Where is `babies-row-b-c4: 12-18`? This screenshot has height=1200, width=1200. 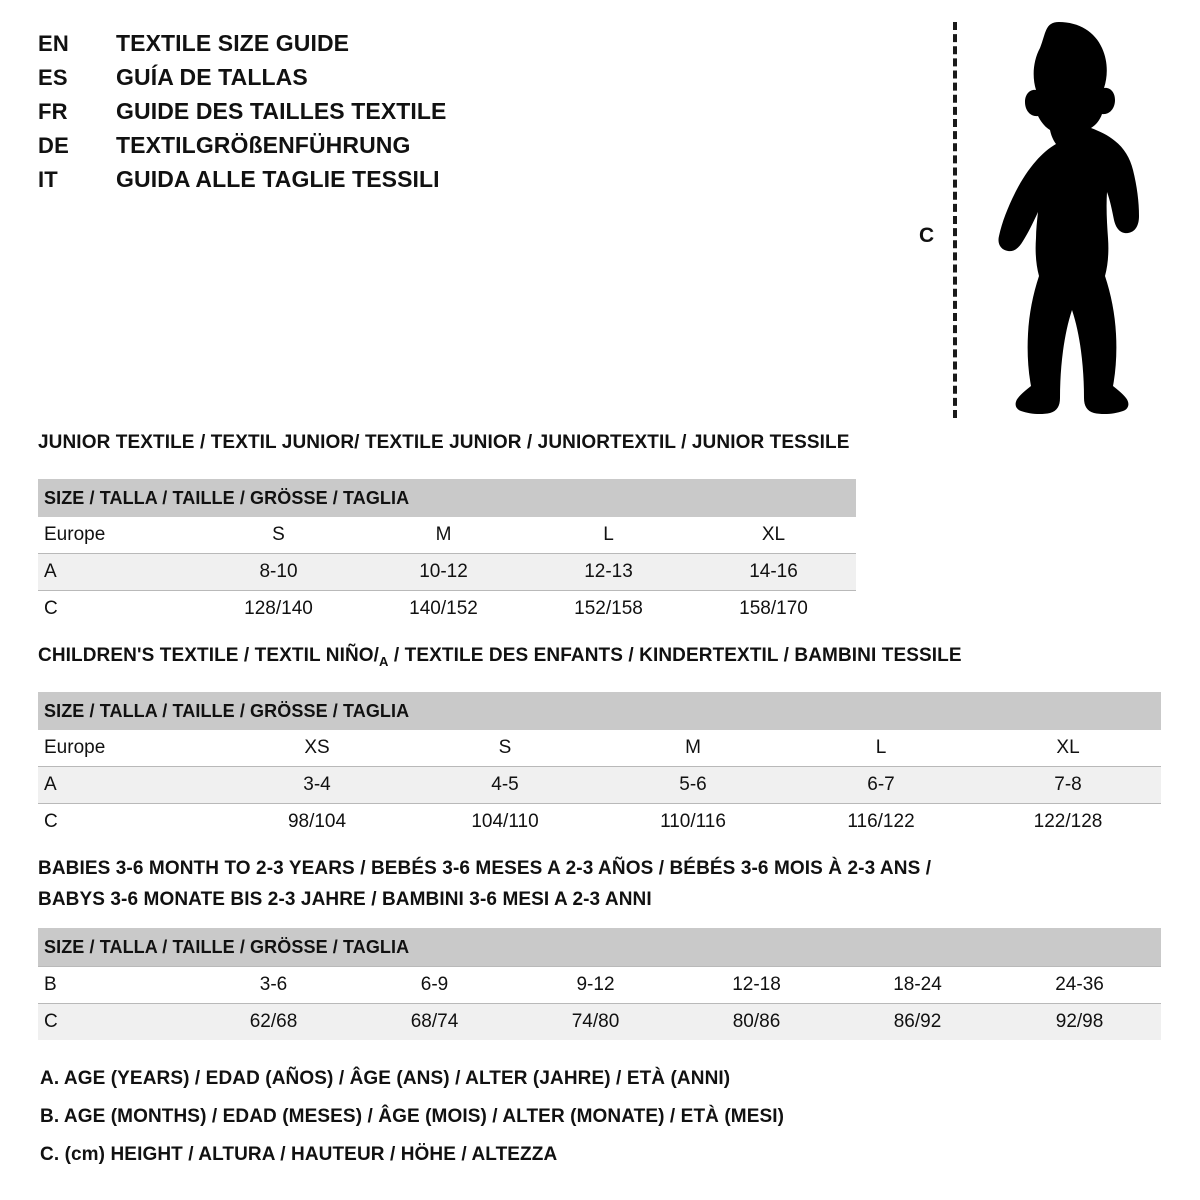 babies-row-b-c4: 12-18 is located at coordinates (756, 985).